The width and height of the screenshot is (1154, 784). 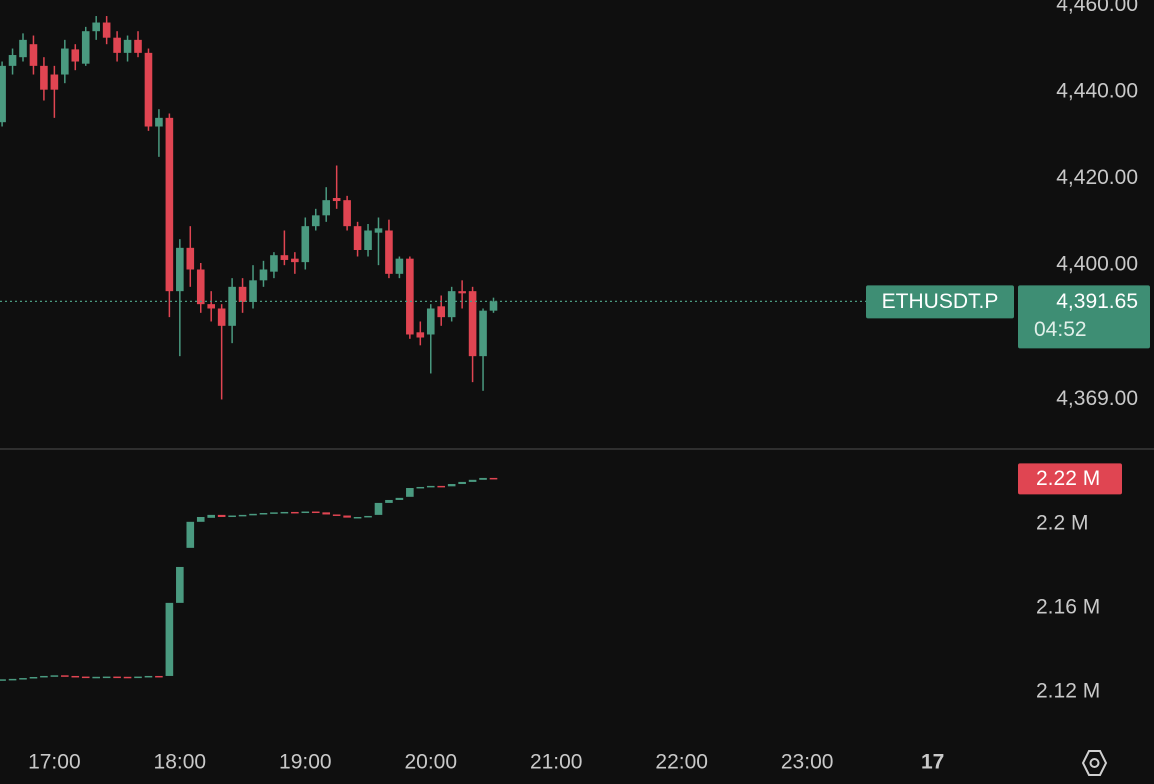 What do you see at coordinates (1097, 90) in the screenshot?
I see `y-tick-label: 4,440.00` at bounding box center [1097, 90].